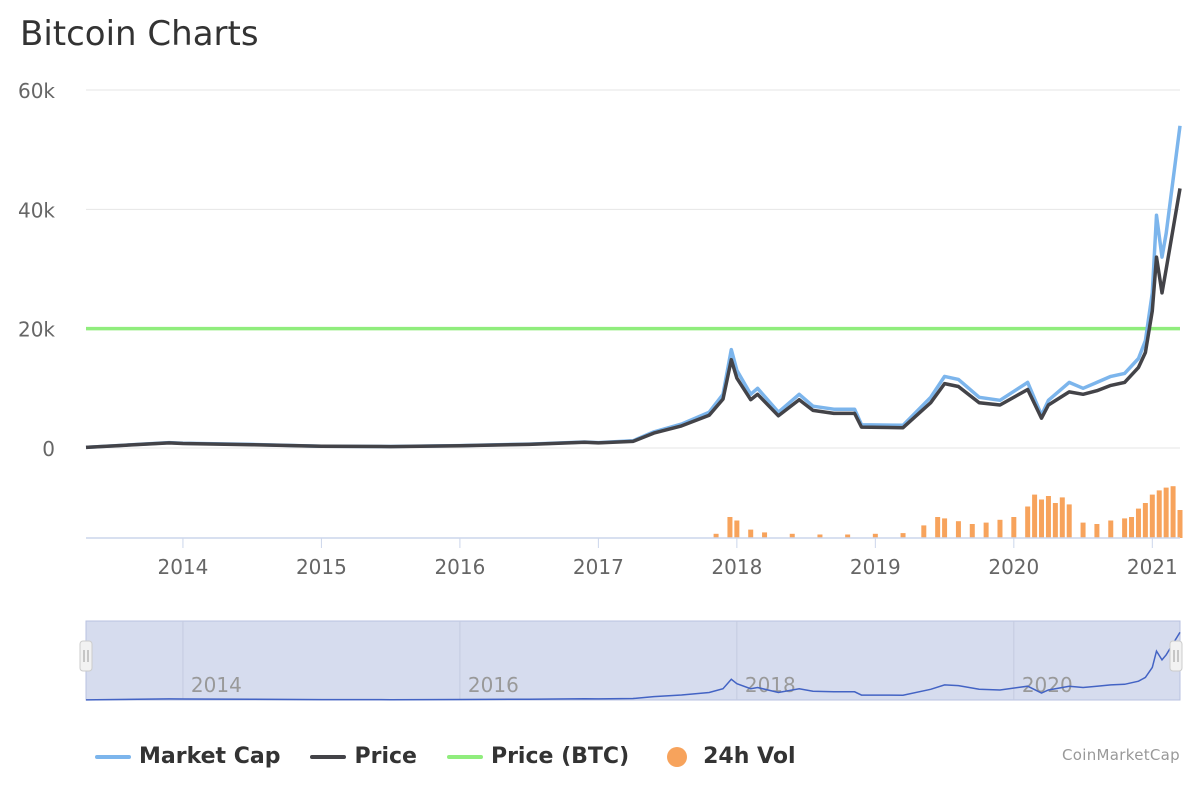  Describe the element at coordinates (139, 34) in the screenshot. I see `chart-title: Bitcoin Charts` at that location.